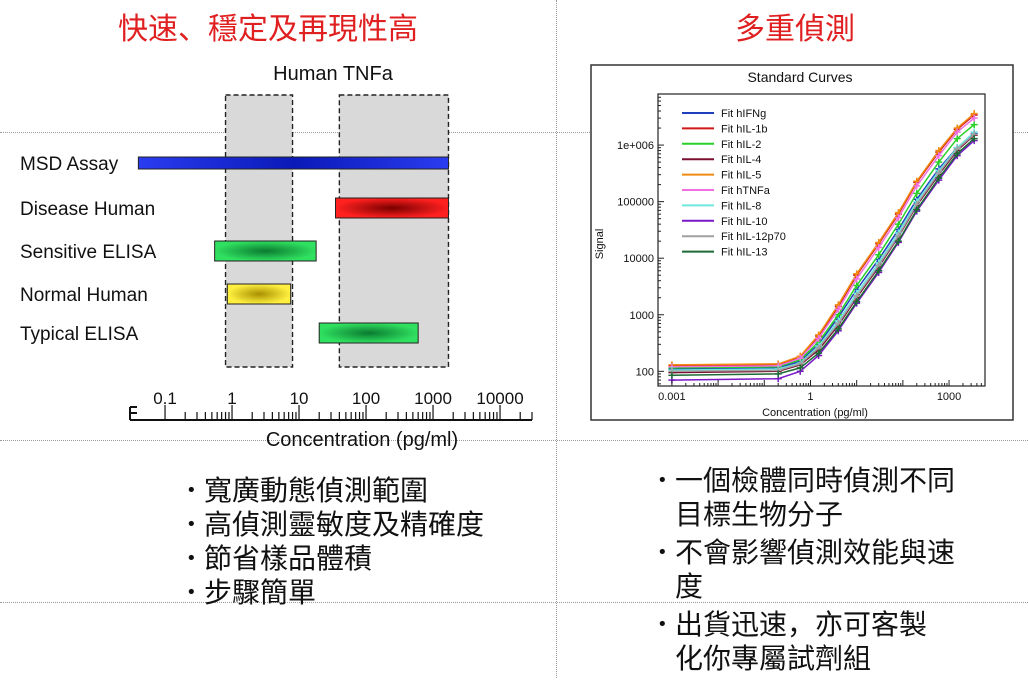 The image size is (1028, 680). Describe the element at coordinates (743, 114) in the screenshot. I see `legend-label: Fit hIFNg` at that location.